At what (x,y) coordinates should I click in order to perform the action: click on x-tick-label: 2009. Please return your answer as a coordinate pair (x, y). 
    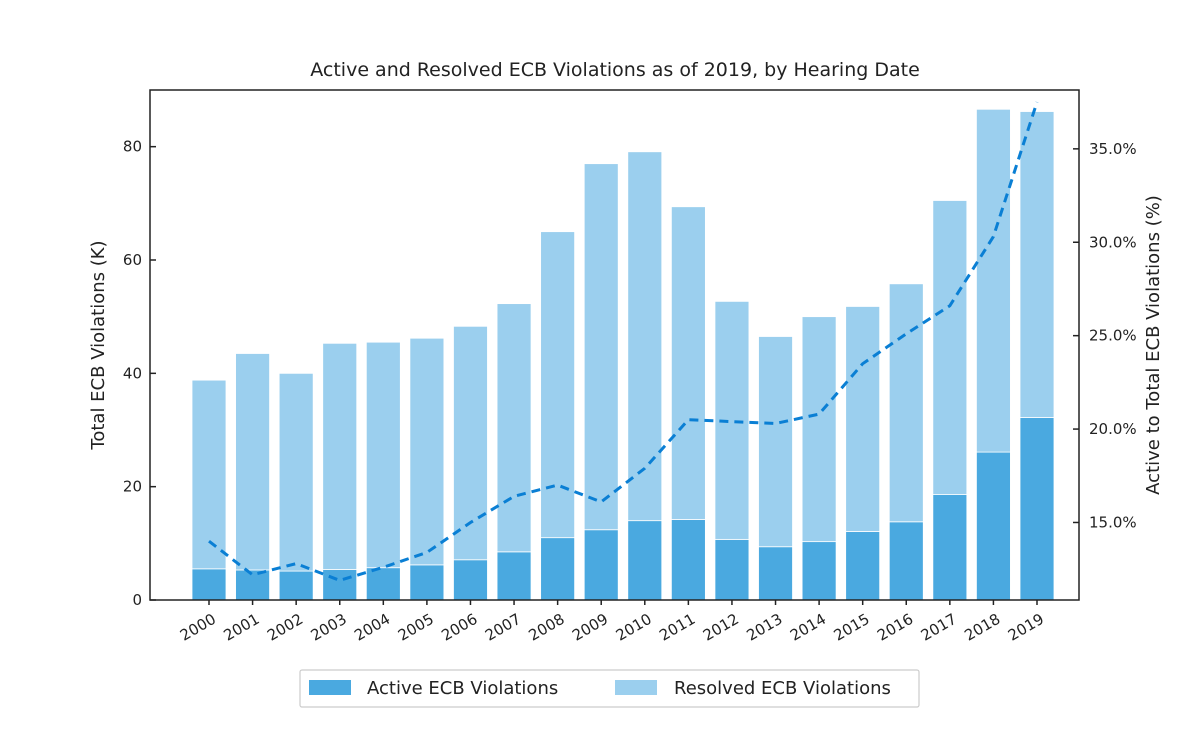
    Looking at the image, I should click on (590, 627).